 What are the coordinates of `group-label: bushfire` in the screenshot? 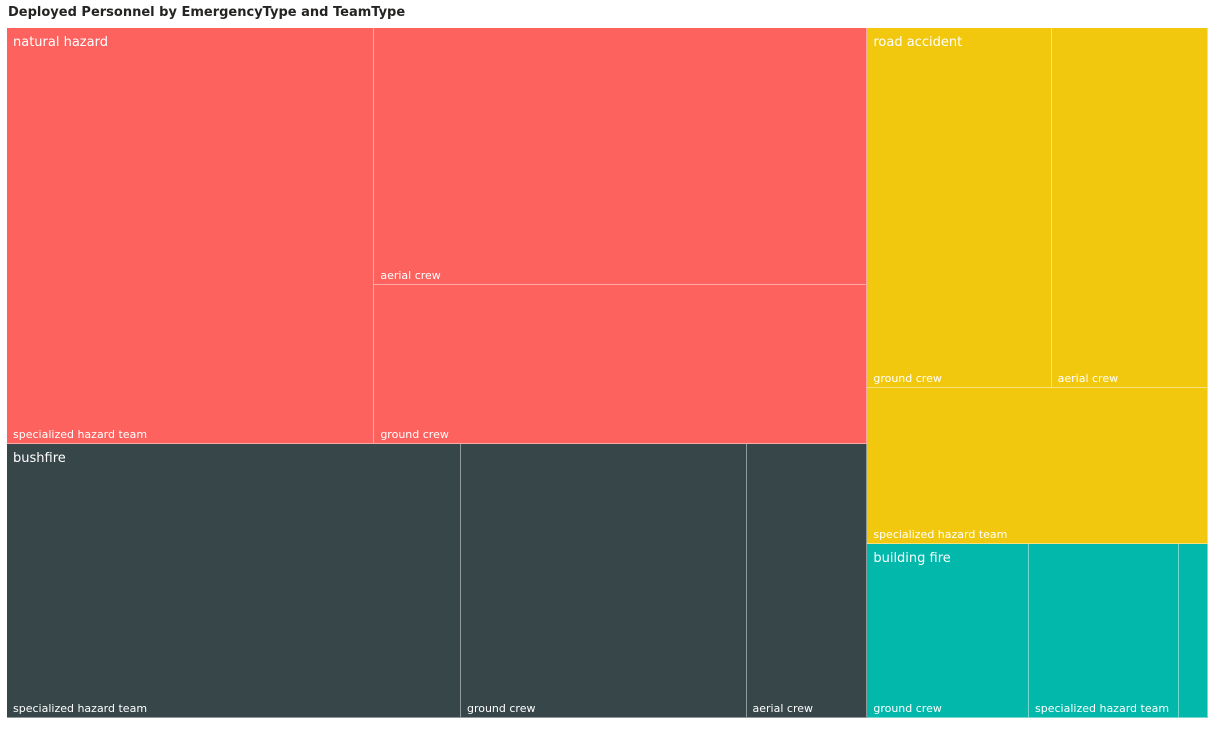 It's located at (39, 458).